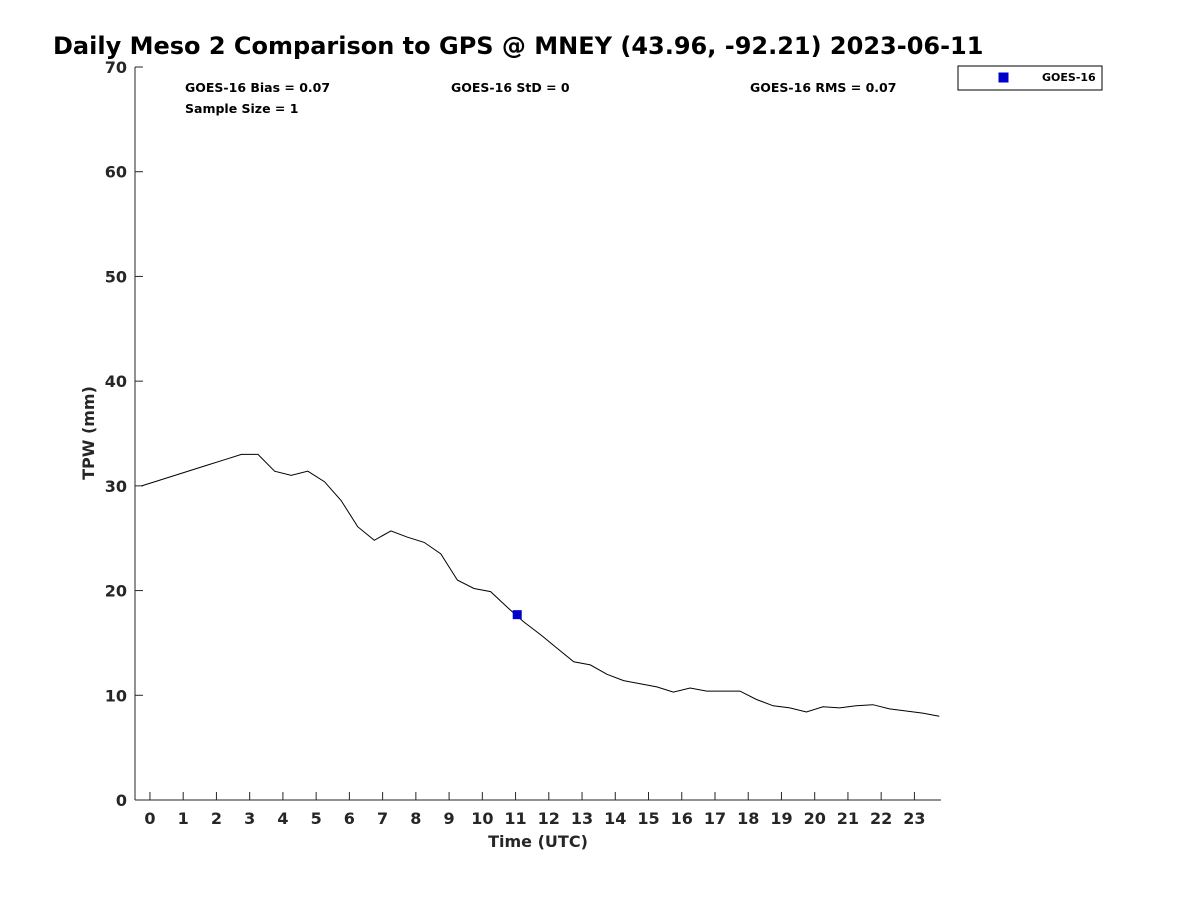 The height and width of the screenshot is (900, 1200). What do you see at coordinates (116, 381) in the screenshot?
I see `y-tick-label: 40` at bounding box center [116, 381].